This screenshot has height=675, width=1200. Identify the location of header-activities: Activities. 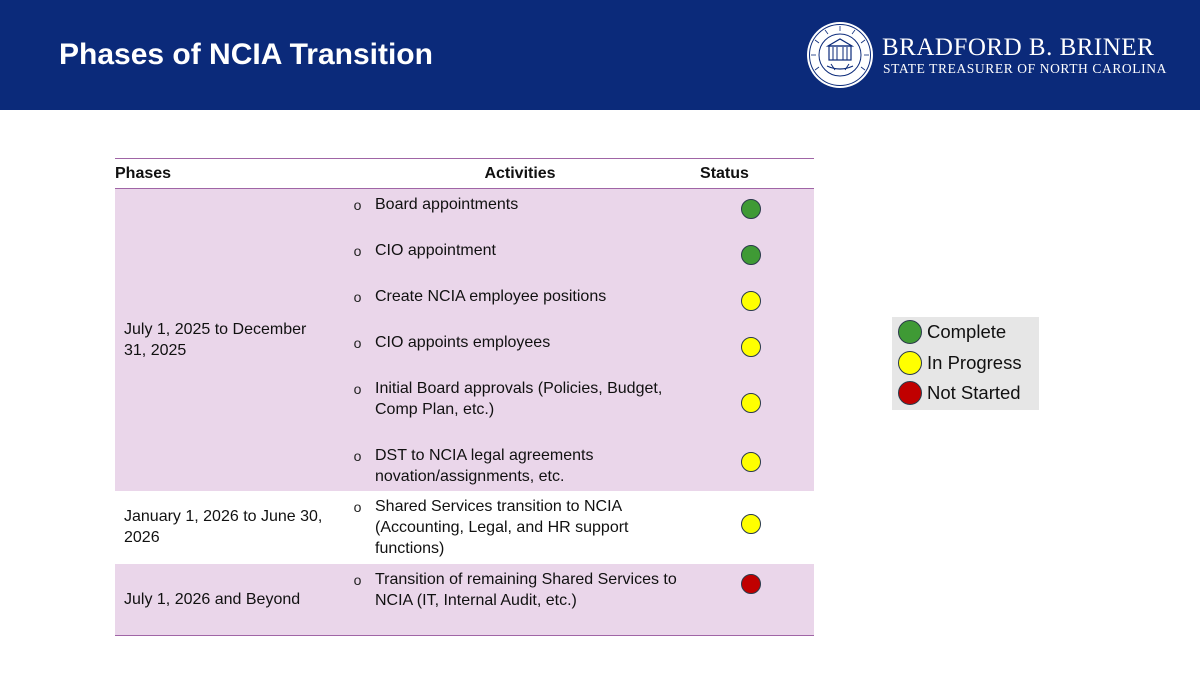
(520, 173).